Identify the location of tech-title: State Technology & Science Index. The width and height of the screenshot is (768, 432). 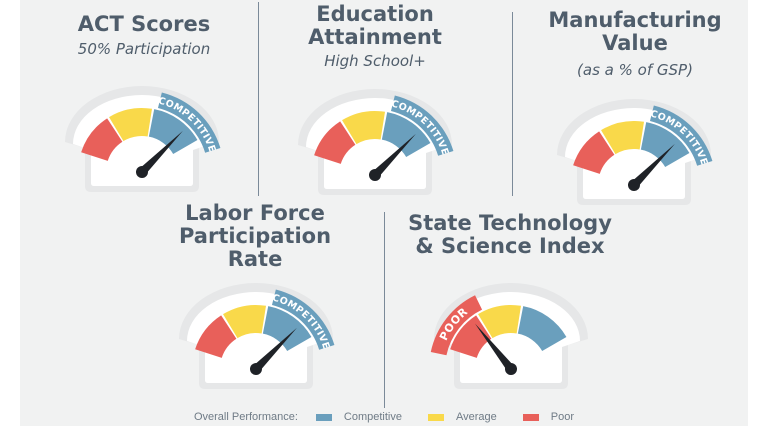
(510, 235).